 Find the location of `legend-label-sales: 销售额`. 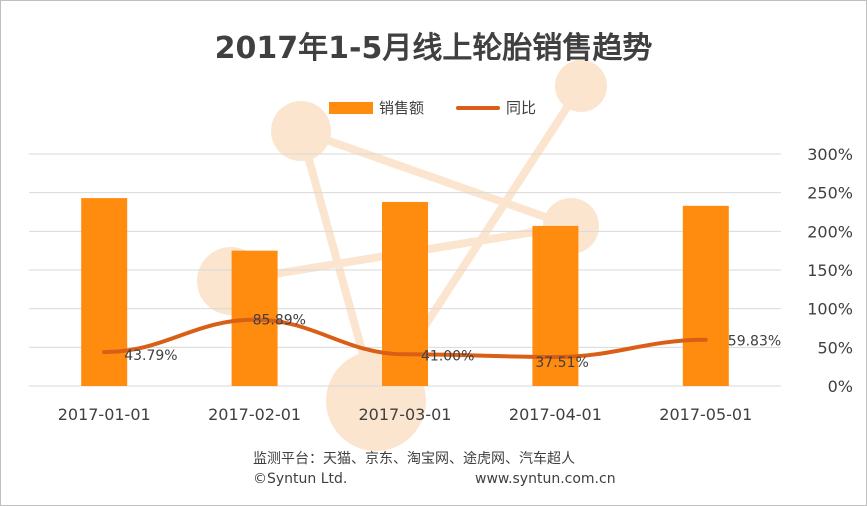

legend-label-sales: 销售额 is located at coordinates (402, 108).